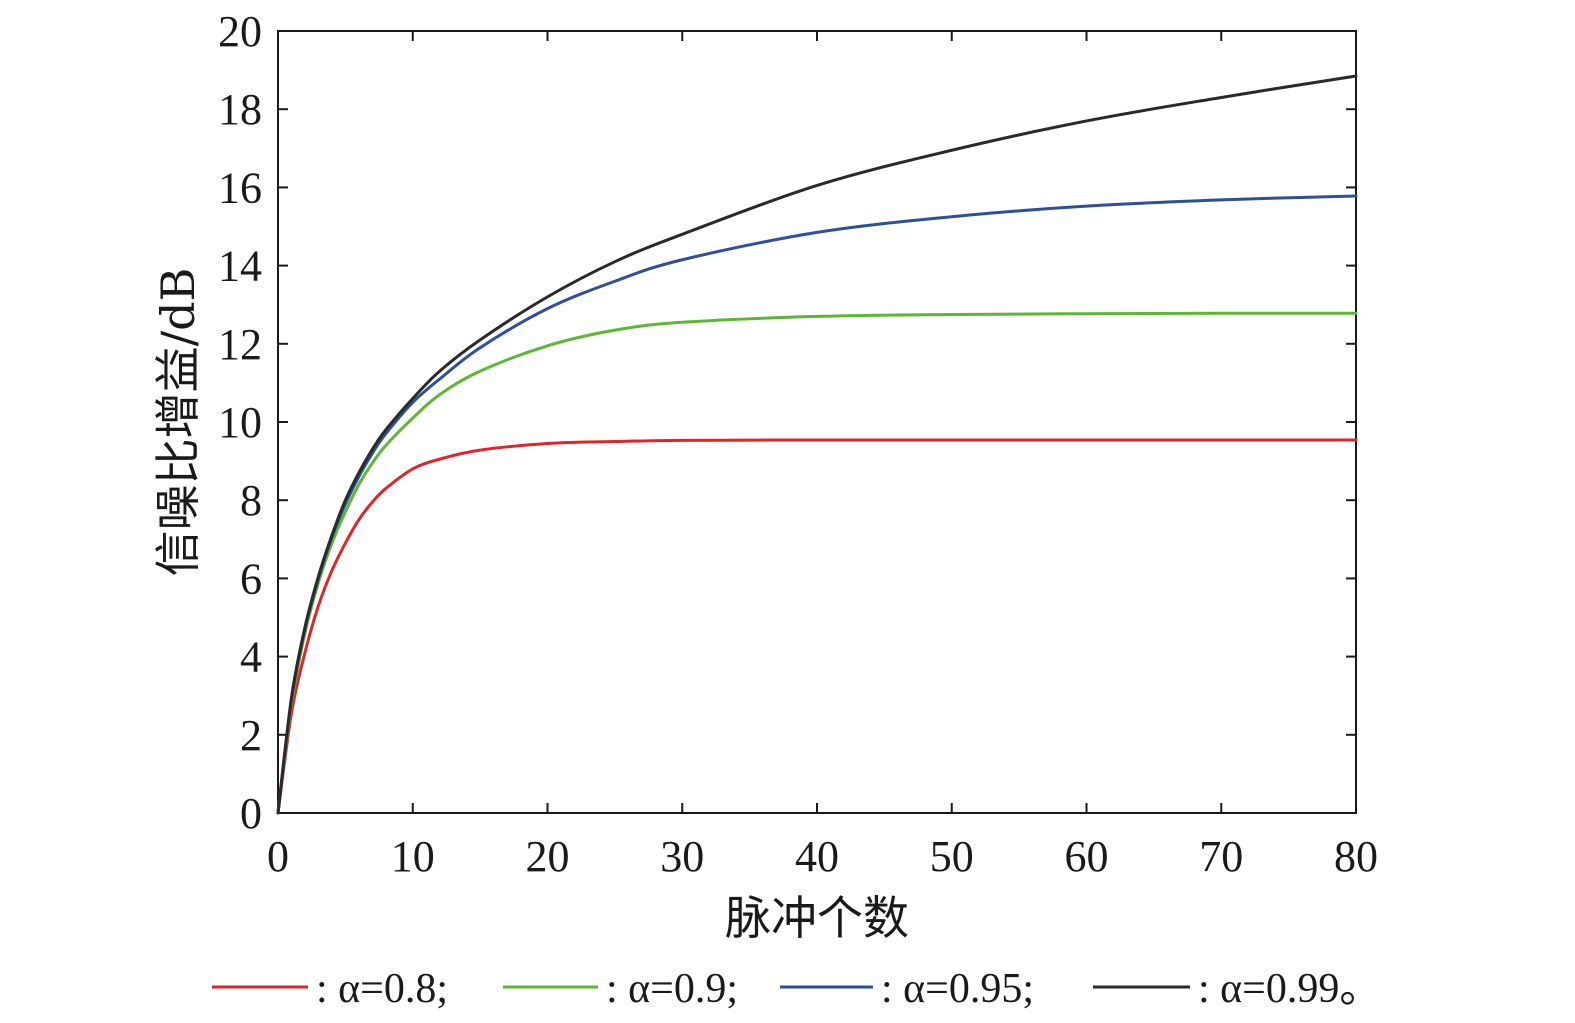 Image resolution: width=1575 pixels, height=1023 pixels. I want to click on x-tick-label: 10, so click(413, 856).